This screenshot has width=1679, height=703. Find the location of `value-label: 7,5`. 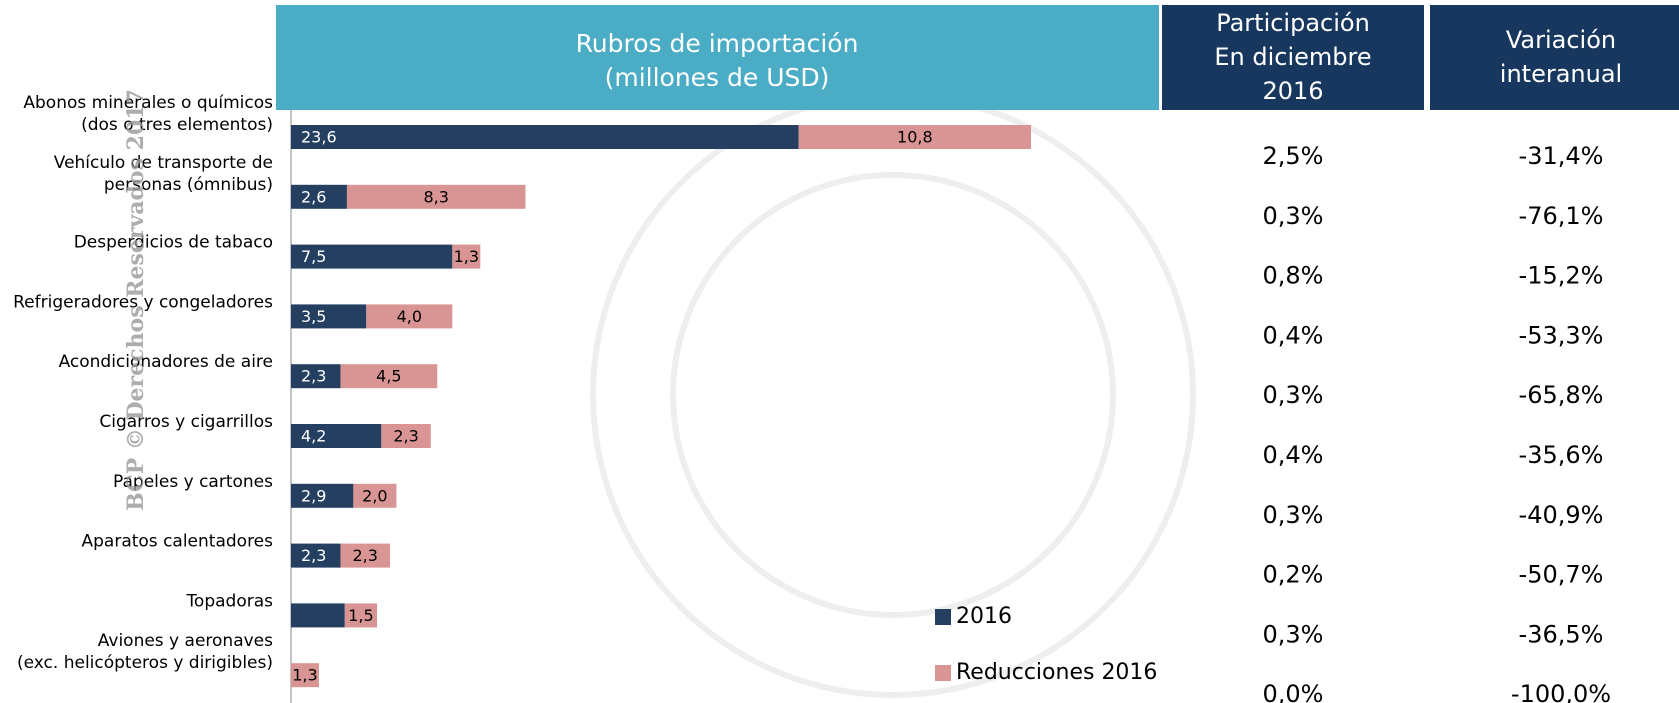

value-label: 7,5 is located at coordinates (313, 256).